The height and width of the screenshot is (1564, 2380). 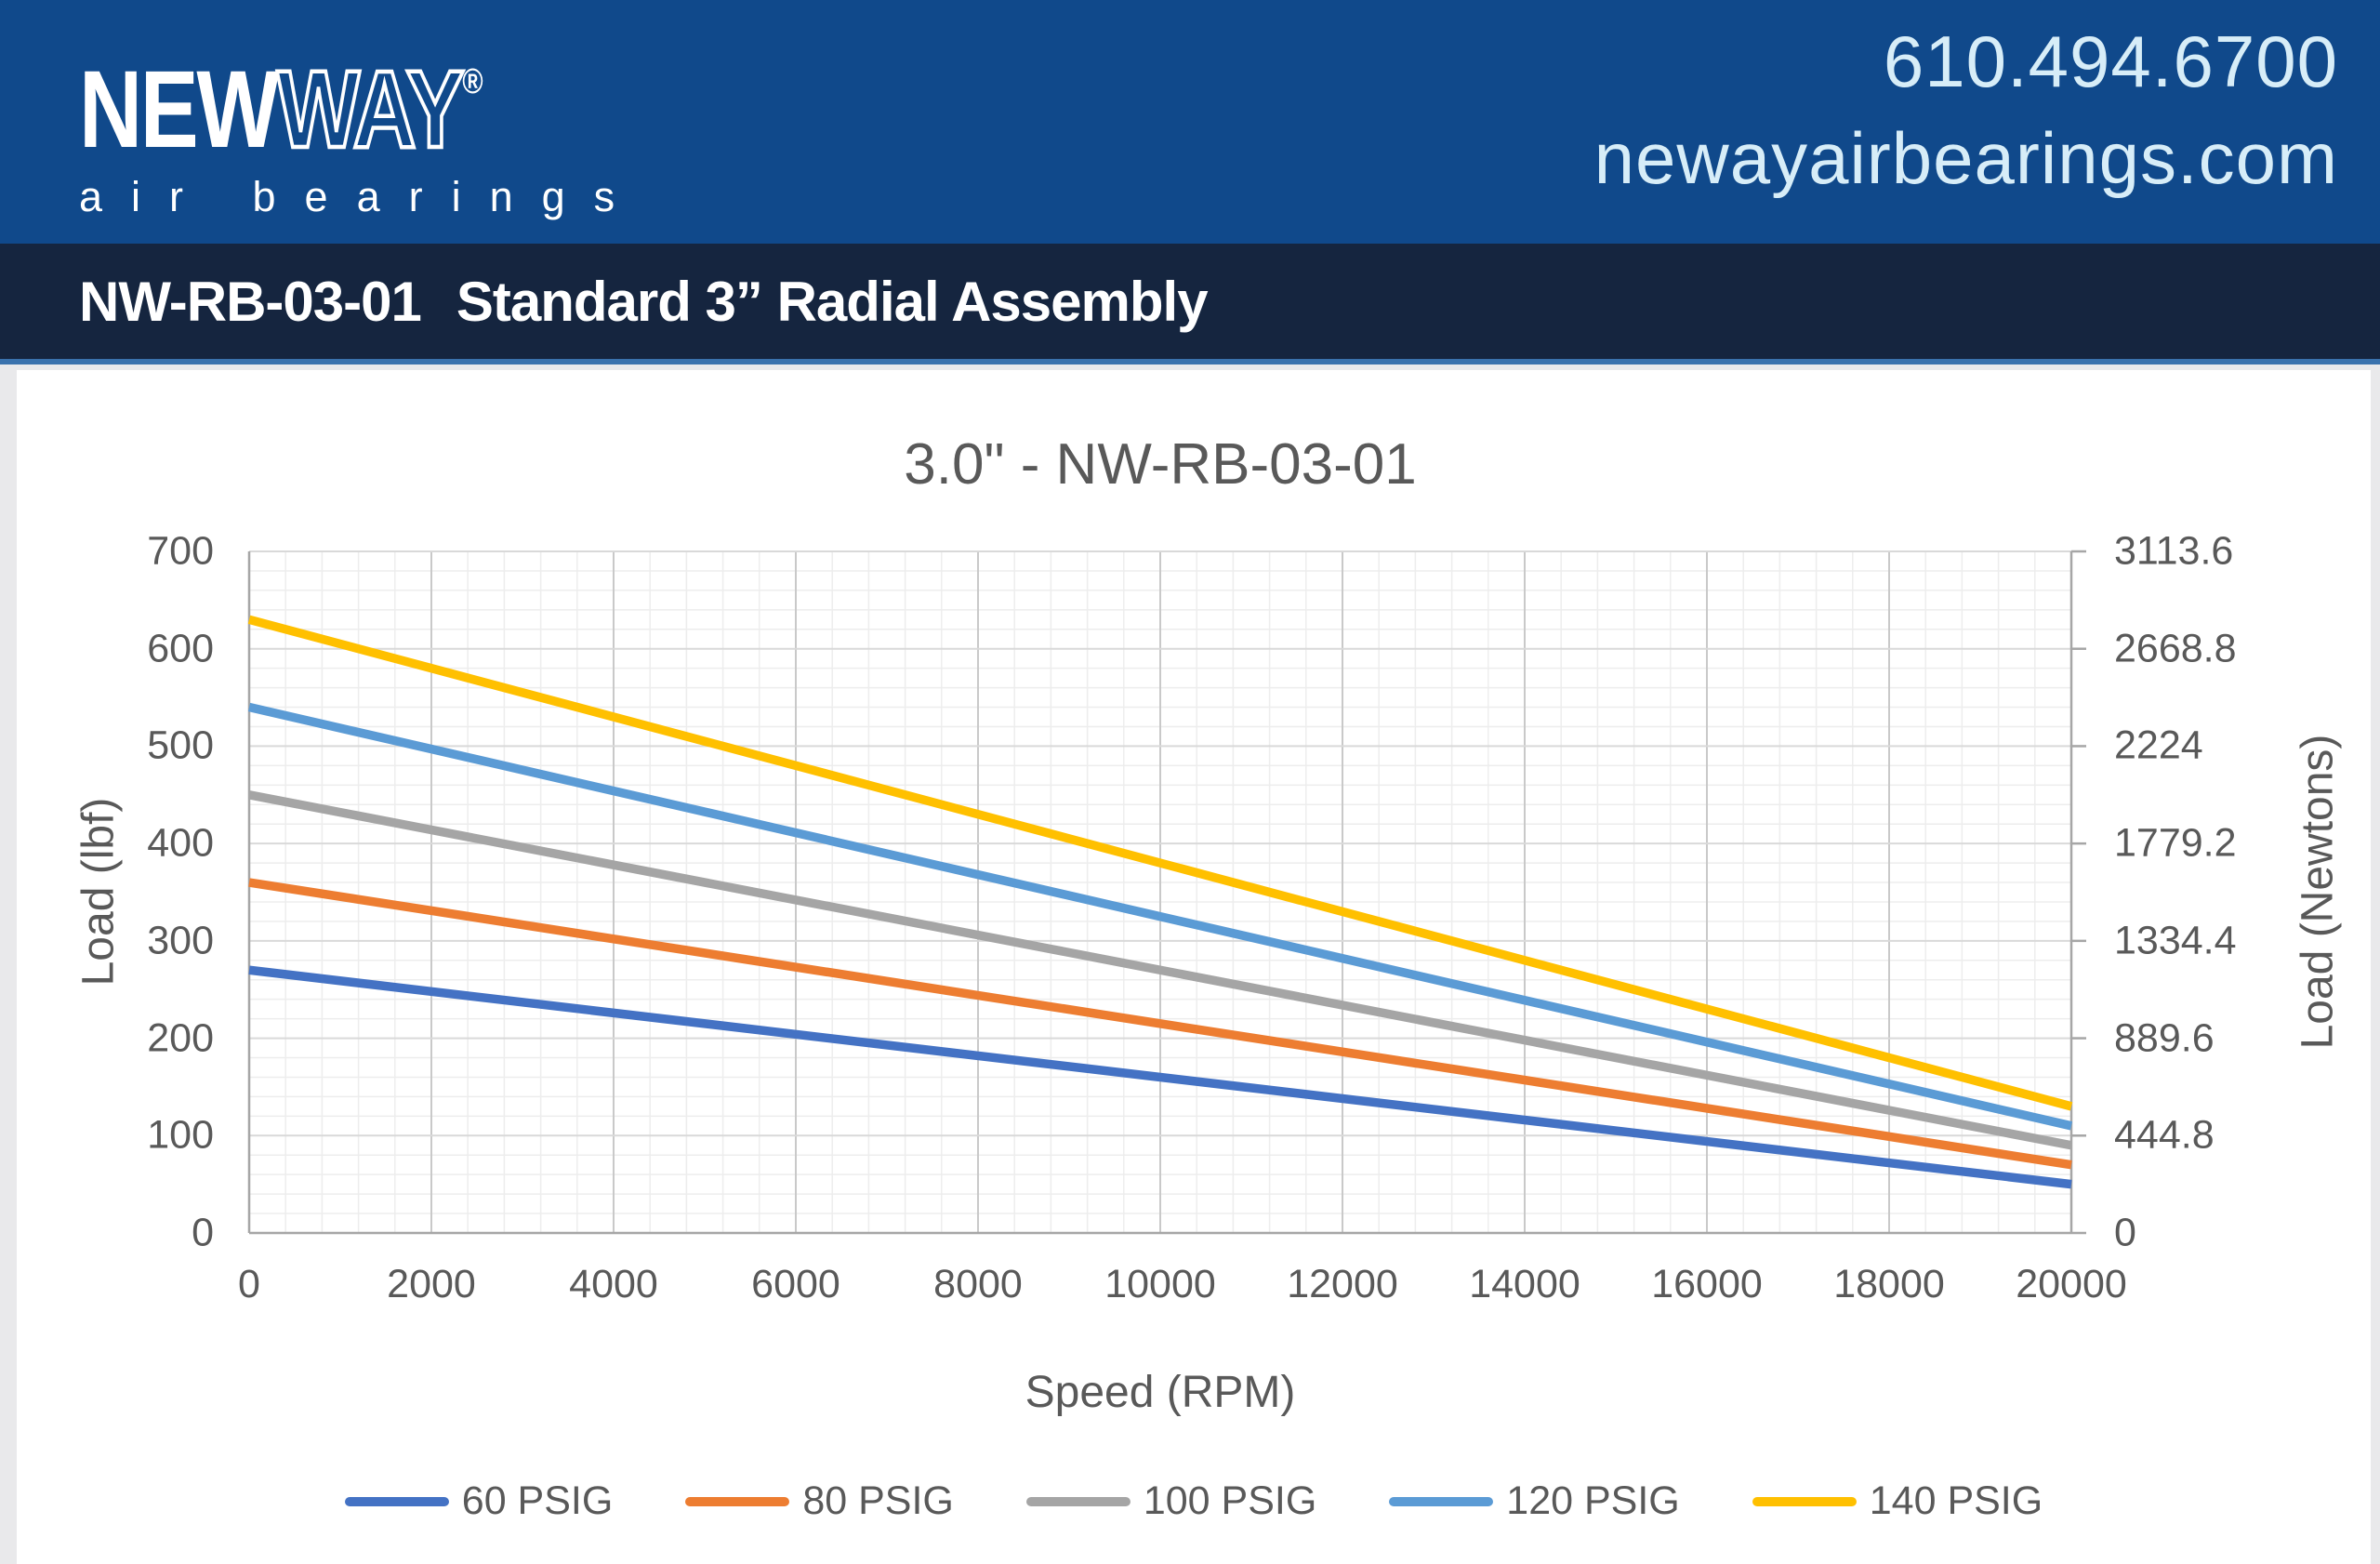 What do you see at coordinates (613, 1284) in the screenshot?
I see `x-tick-label: 4000` at bounding box center [613, 1284].